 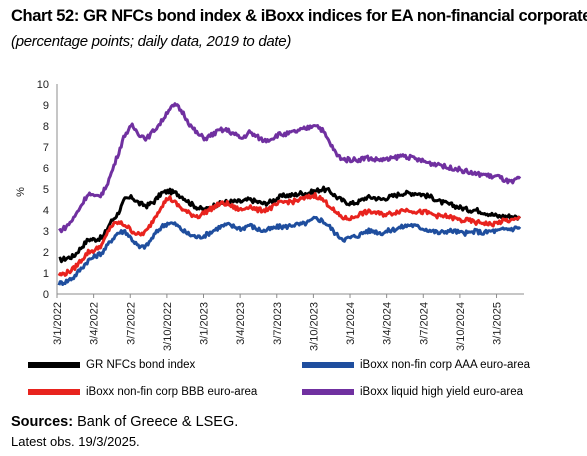 I want to click on y-tick-label: 7, so click(x=46, y=148).